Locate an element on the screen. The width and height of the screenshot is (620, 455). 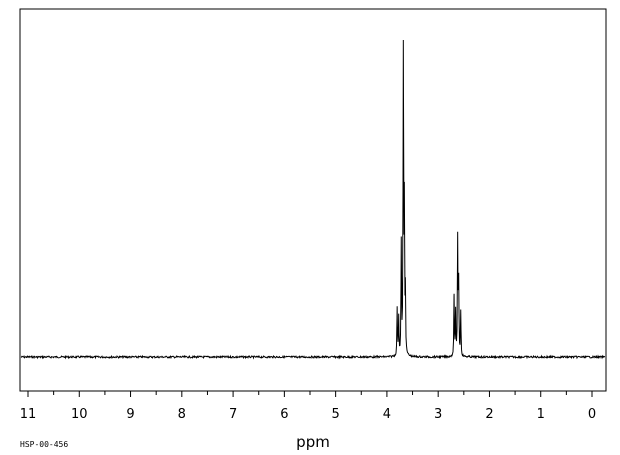
x-axis-ticks: 11 10 9 8 7 6 5 4 3 2 1 0 is located at coordinates (308, 406).